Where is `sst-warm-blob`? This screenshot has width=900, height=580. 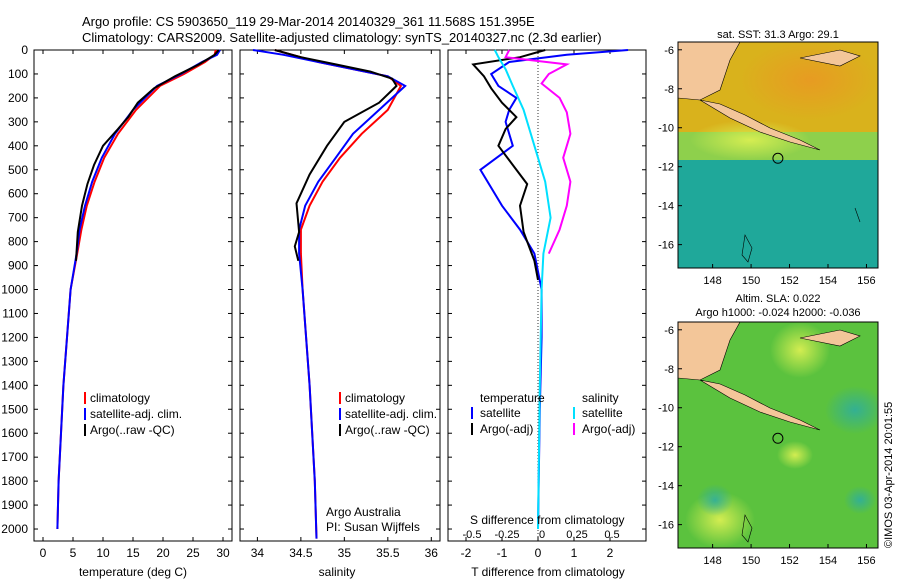 sst-warm-blob is located at coordinates (809, 81).